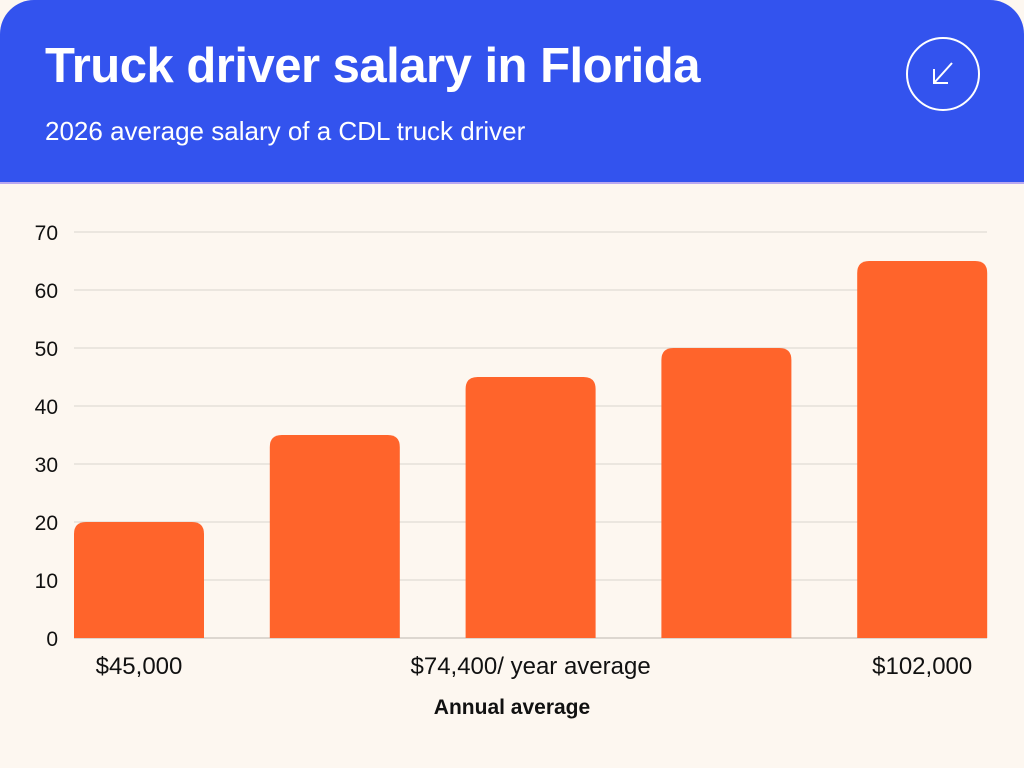 The image size is (1024, 768). What do you see at coordinates (52, 639) in the screenshot?
I see `y-tick-label: 0` at bounding box center [52, 639].